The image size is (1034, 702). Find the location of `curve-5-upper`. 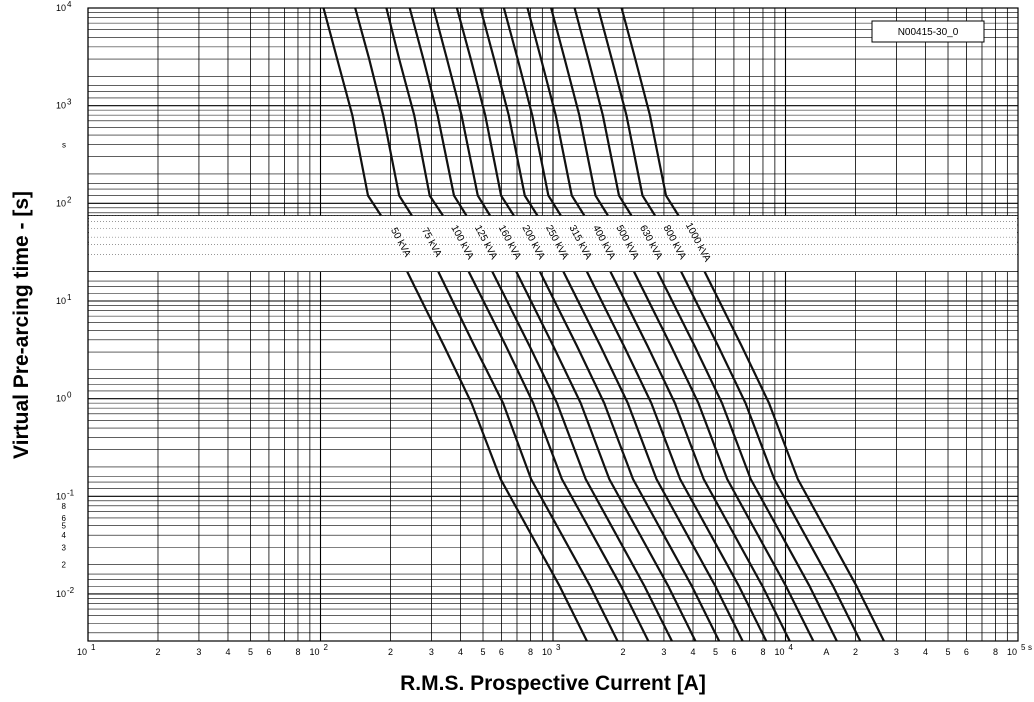

curve-5-upper is located at coordinates (461, 112).